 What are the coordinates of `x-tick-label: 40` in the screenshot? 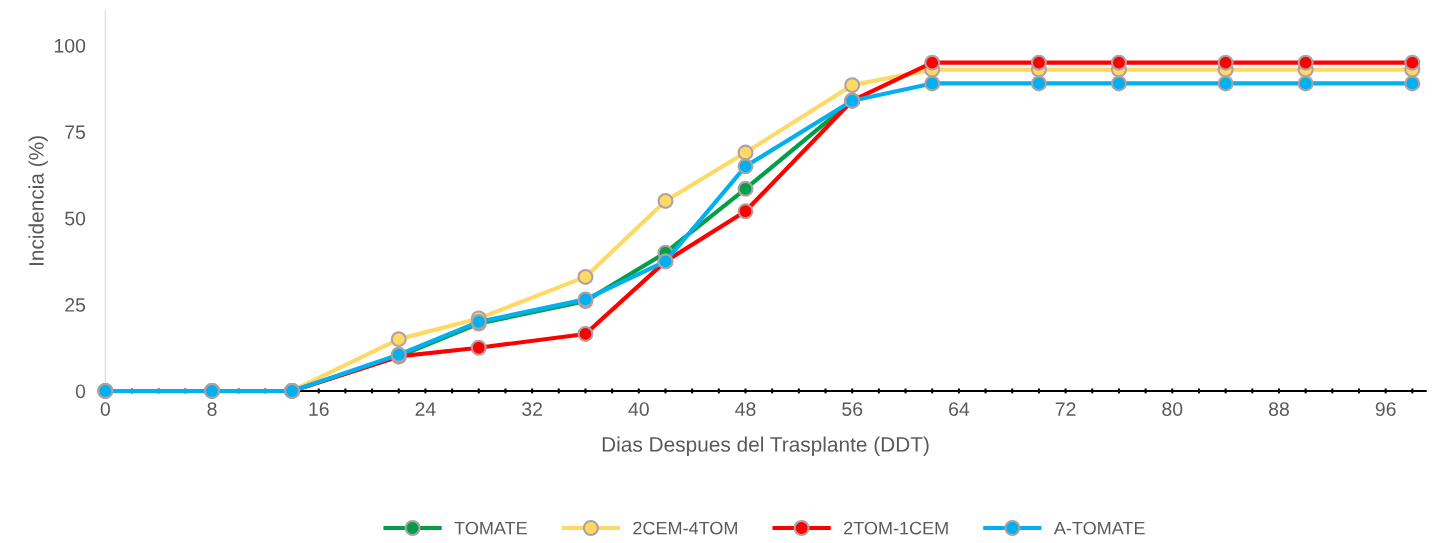 It's located at (638, 409).